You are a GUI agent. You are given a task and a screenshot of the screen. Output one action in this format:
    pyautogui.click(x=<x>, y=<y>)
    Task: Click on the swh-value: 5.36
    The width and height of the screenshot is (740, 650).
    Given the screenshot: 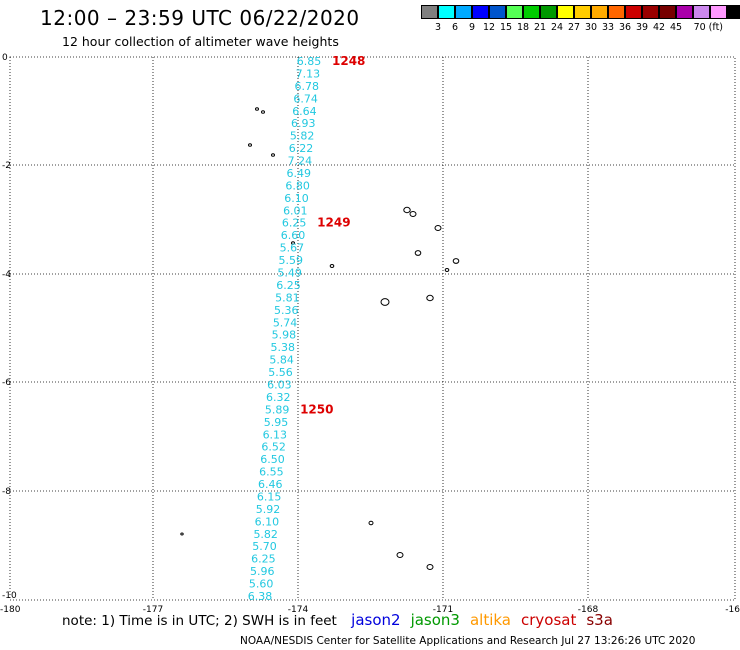 What is the action you would take?
    pyautogui.click(x=286, y=310)
    